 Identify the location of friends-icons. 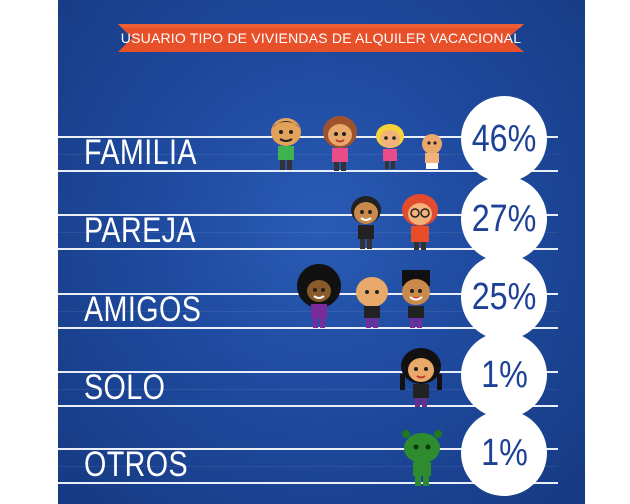
(367, 298).